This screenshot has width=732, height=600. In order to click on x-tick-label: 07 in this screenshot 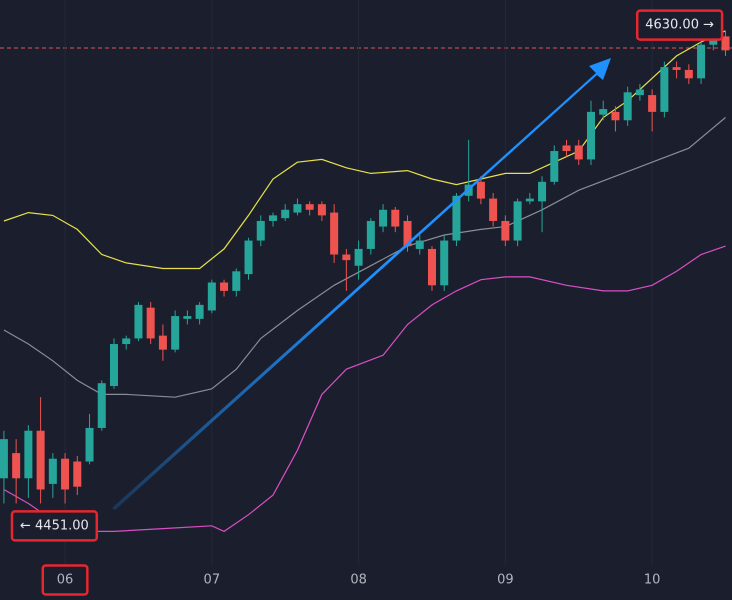, I will do `click(212, 580)`.